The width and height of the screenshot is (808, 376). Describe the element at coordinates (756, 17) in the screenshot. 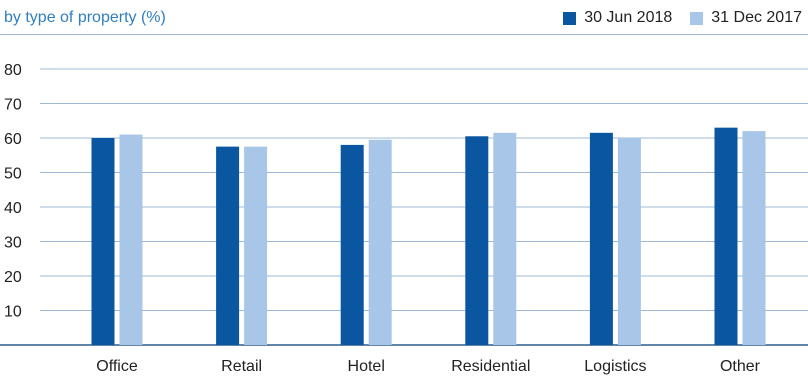

I see `legend-label-series-2: 31 Dec 2017` at that location.